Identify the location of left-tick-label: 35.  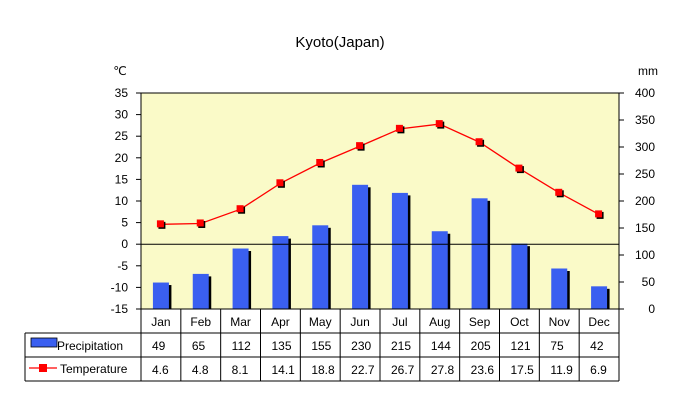
(122, 93).